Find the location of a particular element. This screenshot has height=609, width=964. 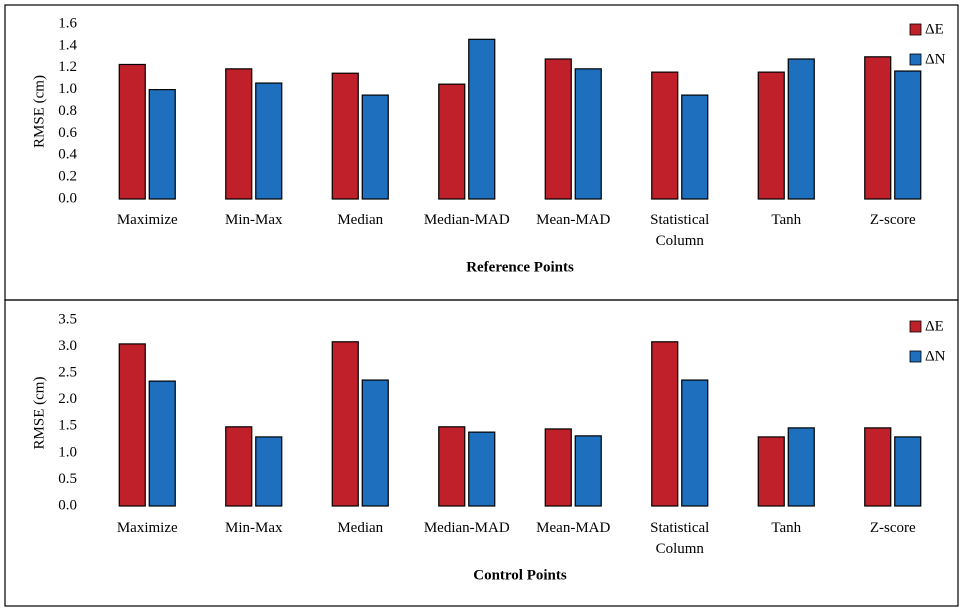

x-axis-title: Control Points is located at coordinates (520, 575).